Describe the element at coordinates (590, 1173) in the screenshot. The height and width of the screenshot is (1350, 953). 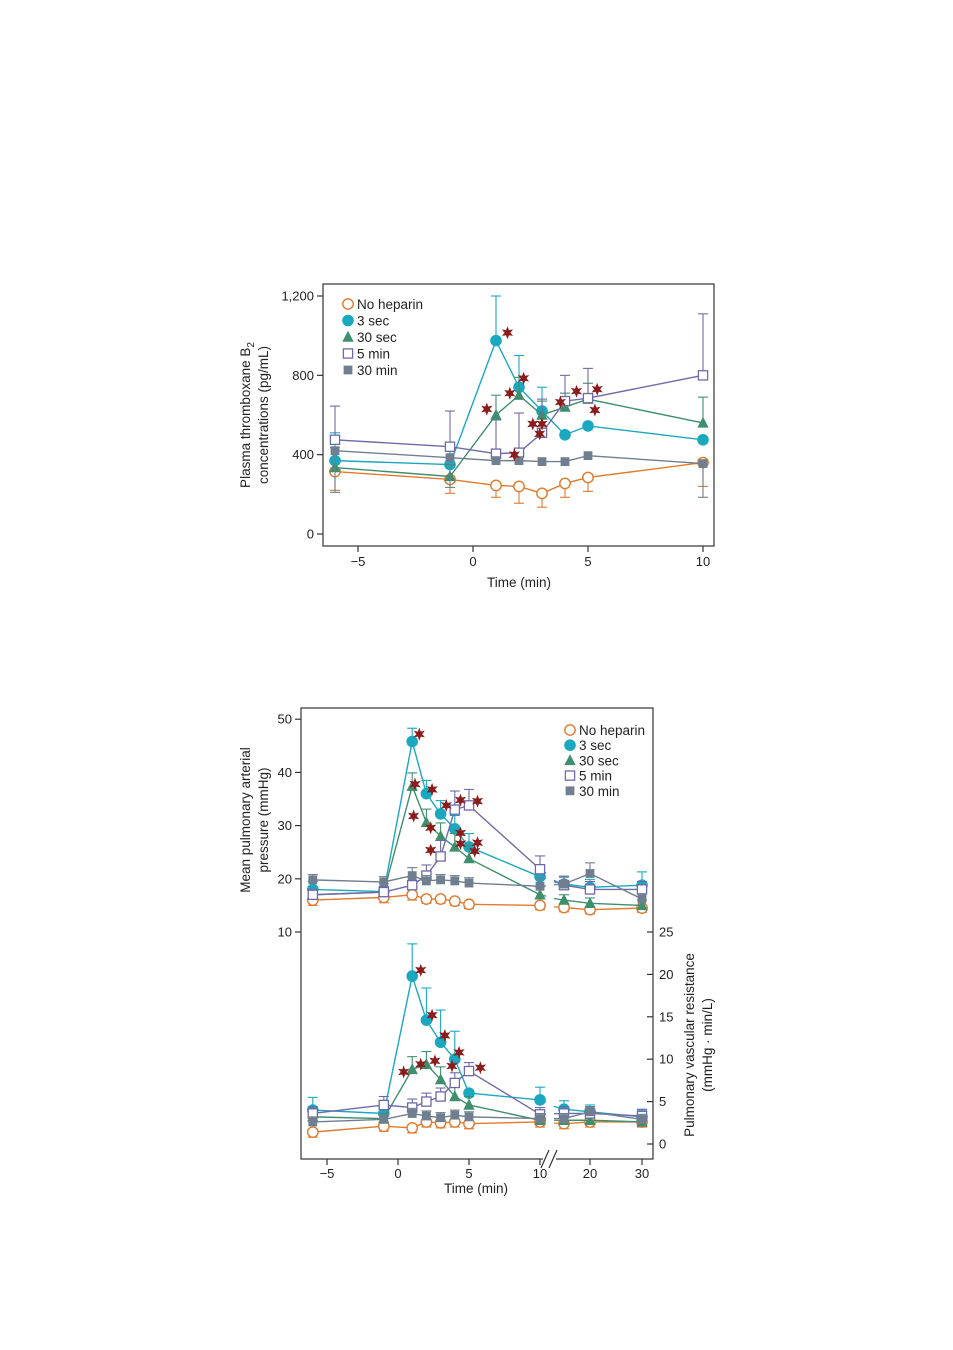
I see `hemodynamics-x-tick-label: 20` at that location.